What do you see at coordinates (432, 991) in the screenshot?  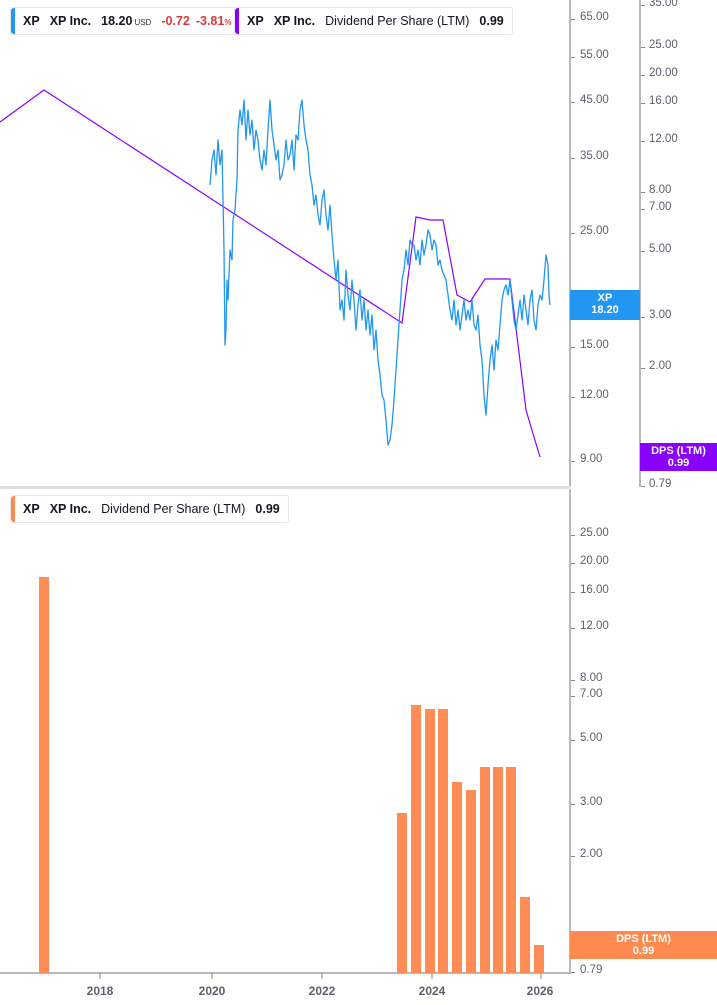 I see `time-axis-label: 2024` at bounding box center [432, 991].